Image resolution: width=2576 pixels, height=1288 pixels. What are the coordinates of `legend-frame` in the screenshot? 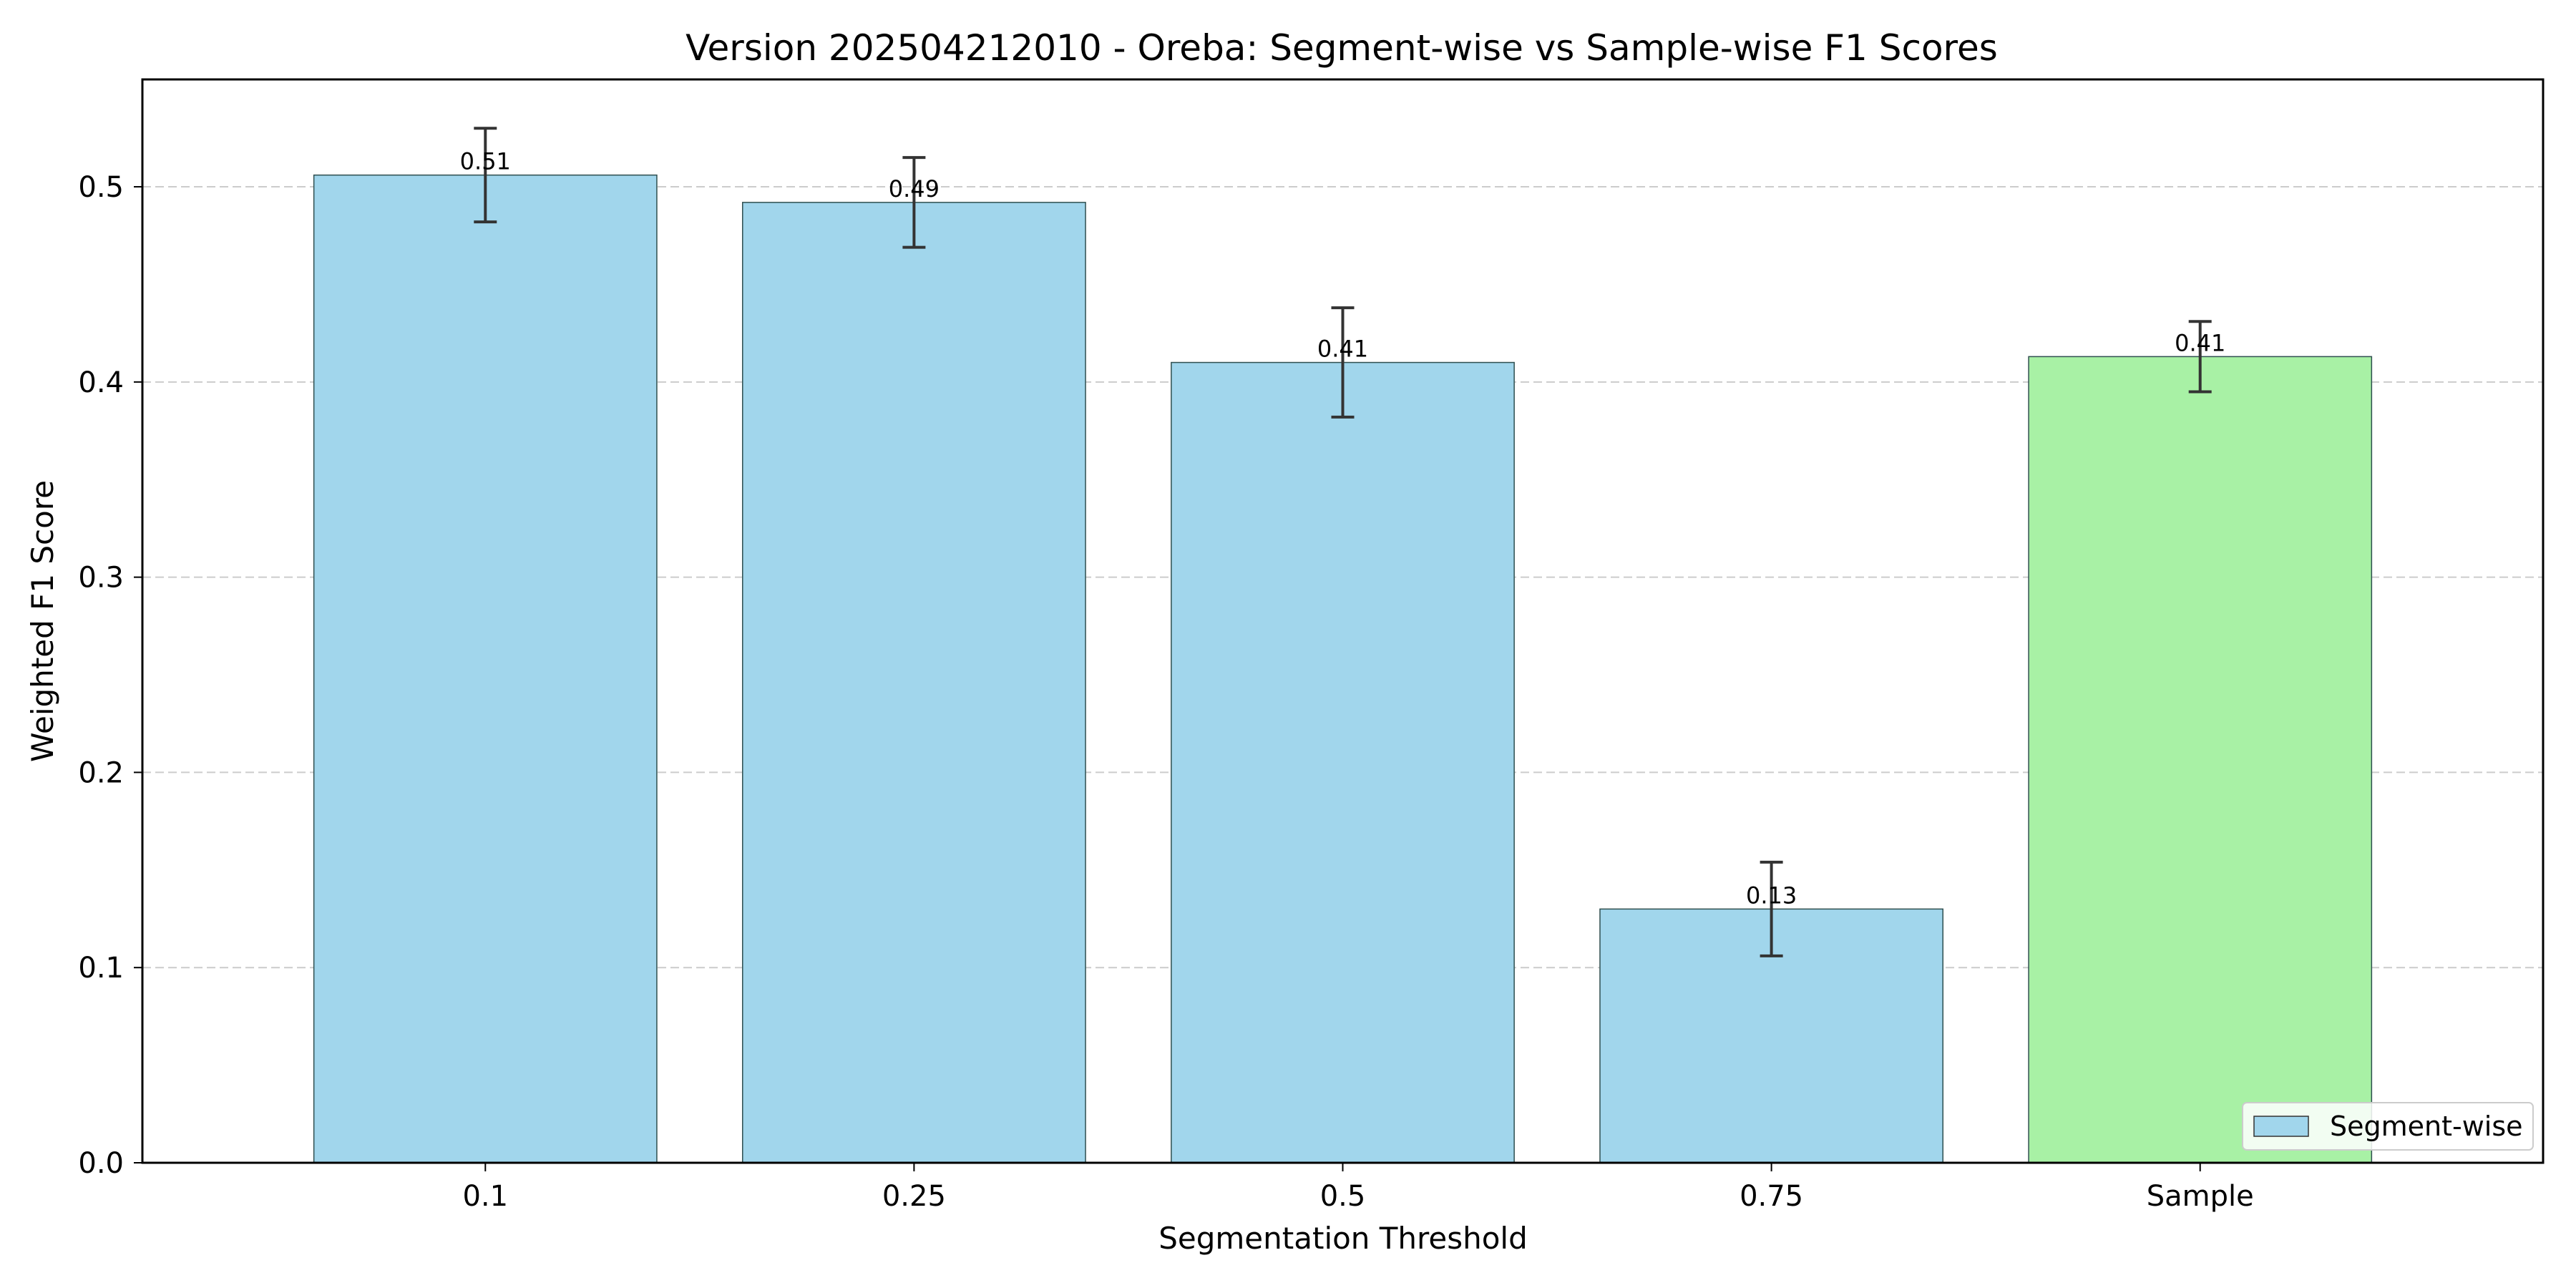 It's located at (2388, 1126).